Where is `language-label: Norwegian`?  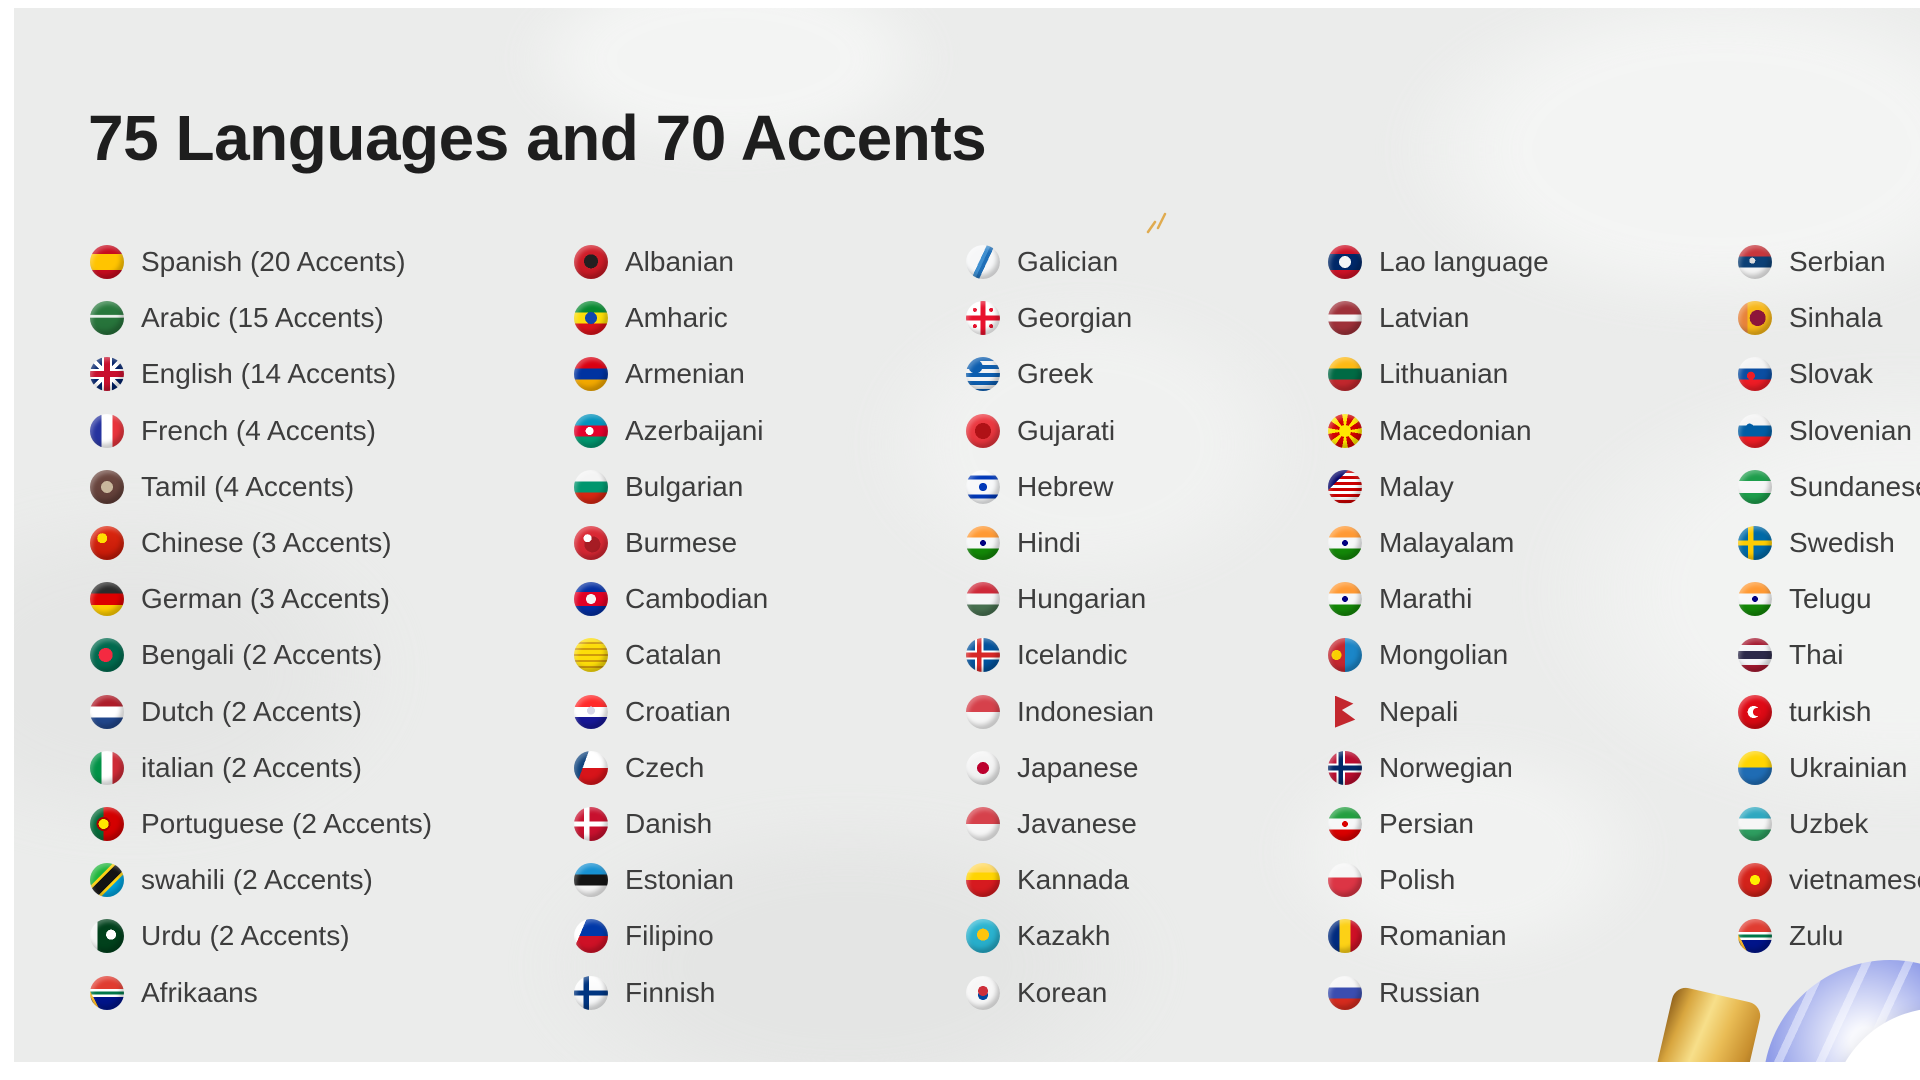
language-label: Norwegian is located at coordinates (1446, 767).